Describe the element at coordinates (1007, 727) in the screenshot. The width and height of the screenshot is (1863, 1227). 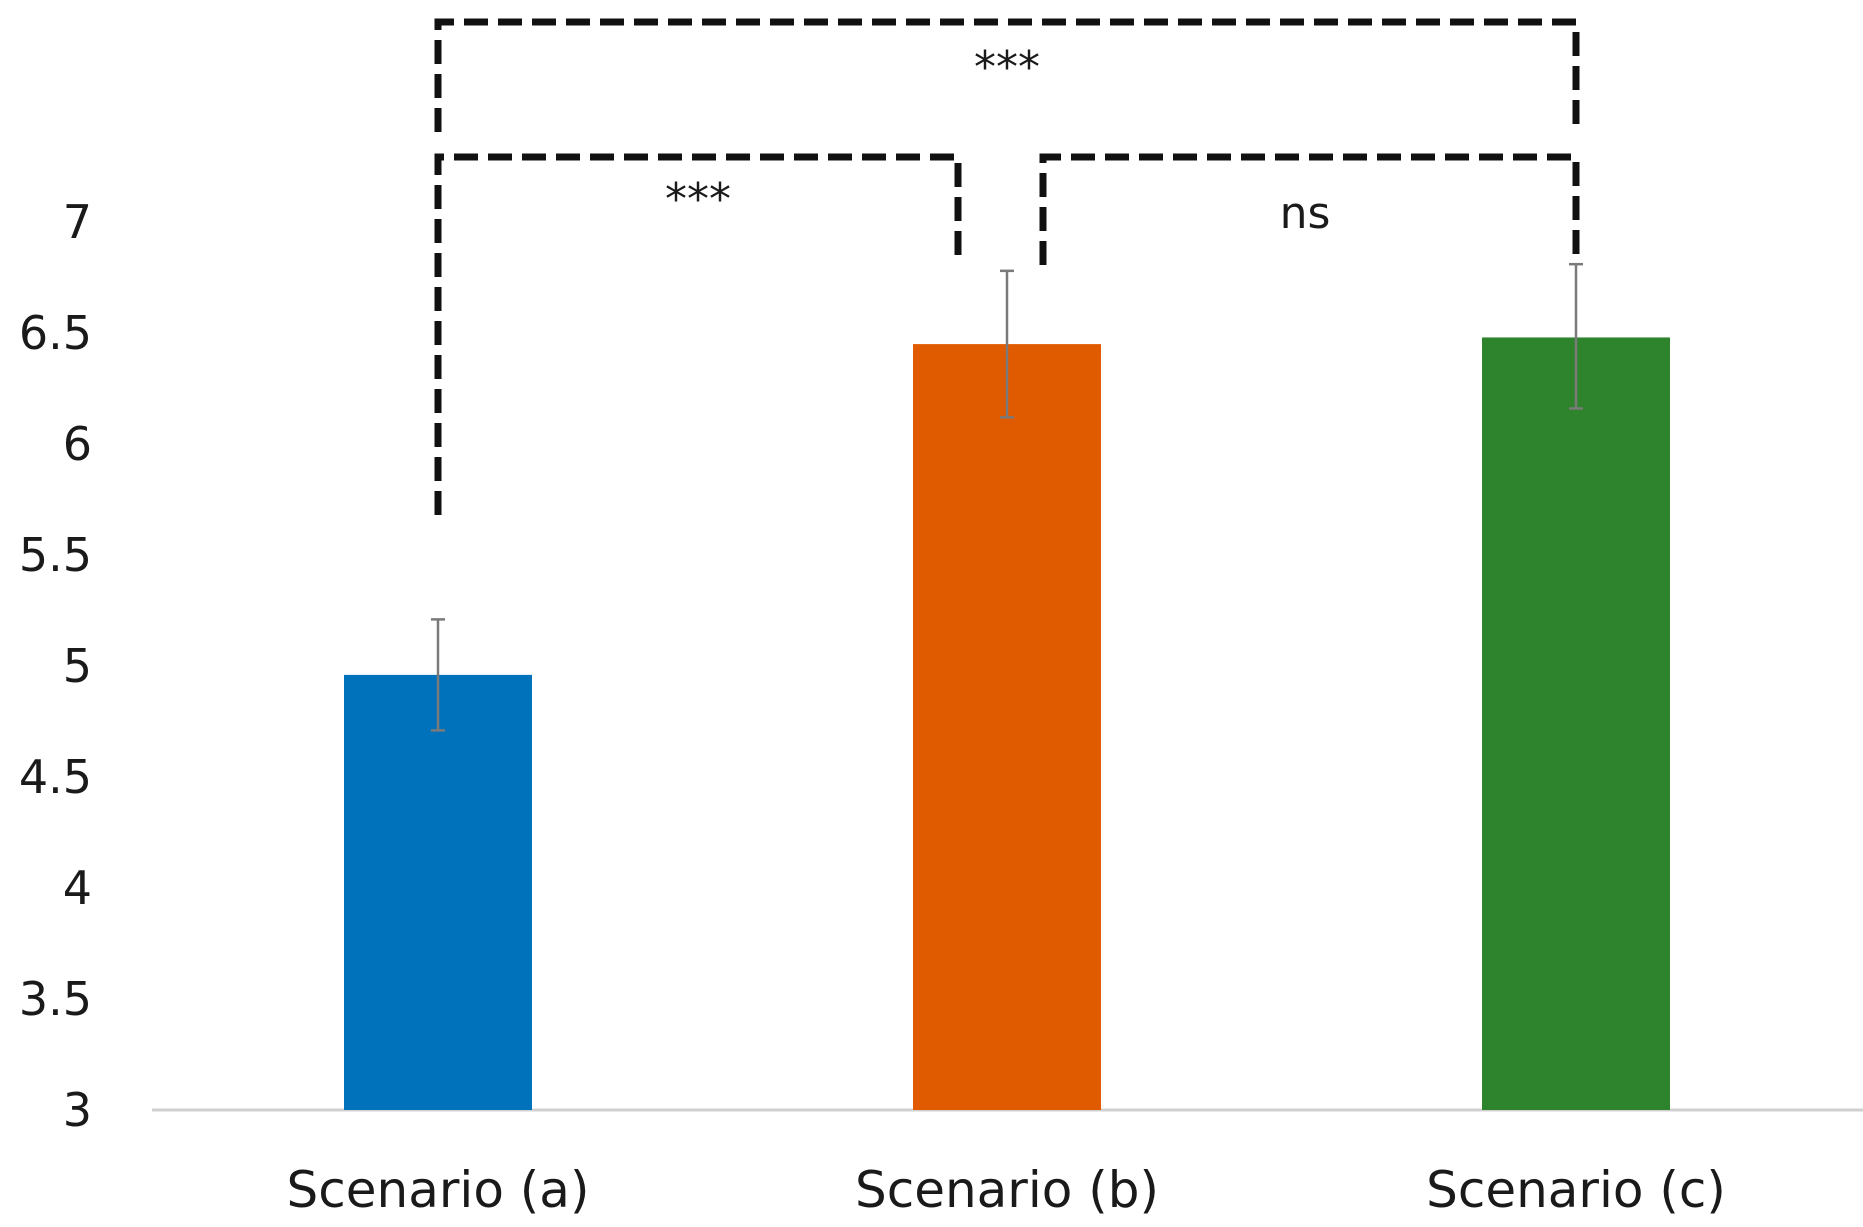
I see `bar-b` at that location.